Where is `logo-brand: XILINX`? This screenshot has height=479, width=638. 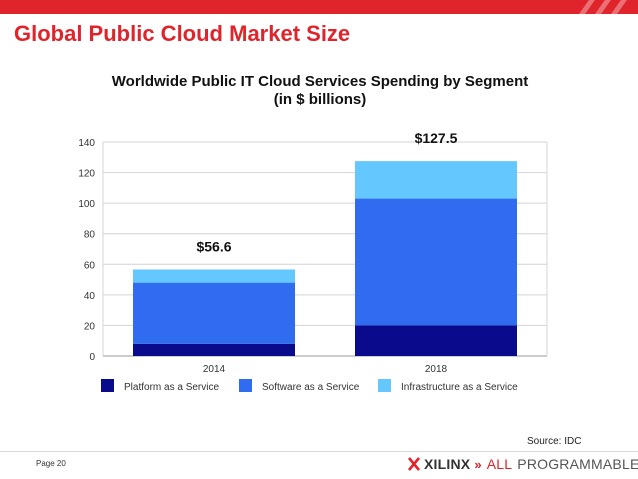
logo-brand: XILINX is located at coordinates (447, 464).